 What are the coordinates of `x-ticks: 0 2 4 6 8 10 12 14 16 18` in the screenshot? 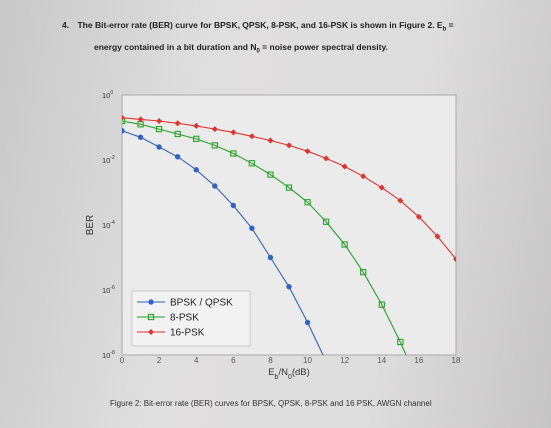 It's located at (290, 360).